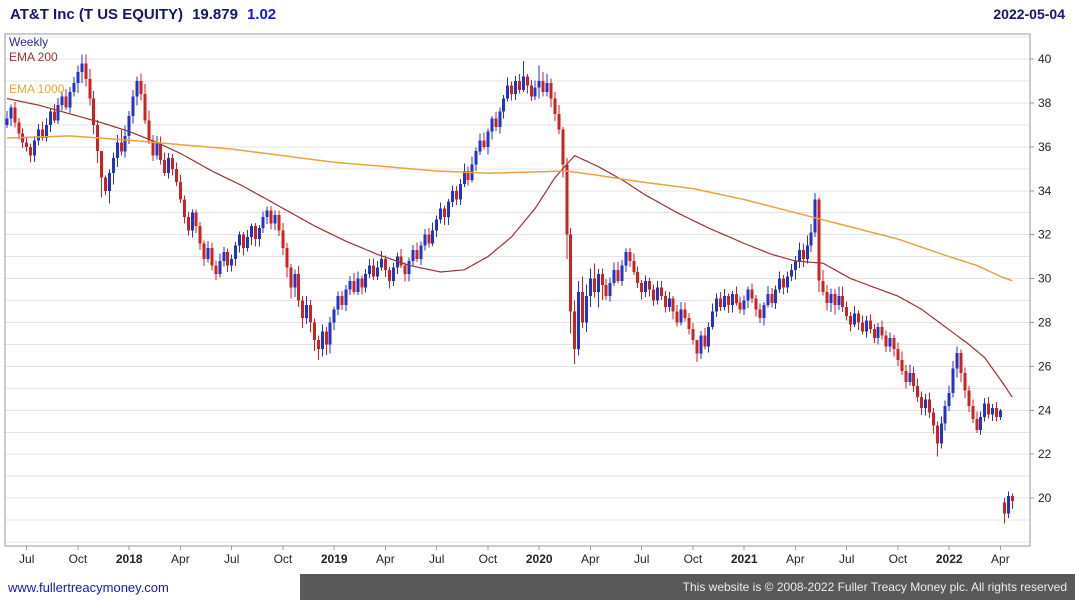 The width and height of the screenshot is (1075, 600). I want to click on instrument-title: AT&T Inc (T US EQUITY), so click(97, 14).